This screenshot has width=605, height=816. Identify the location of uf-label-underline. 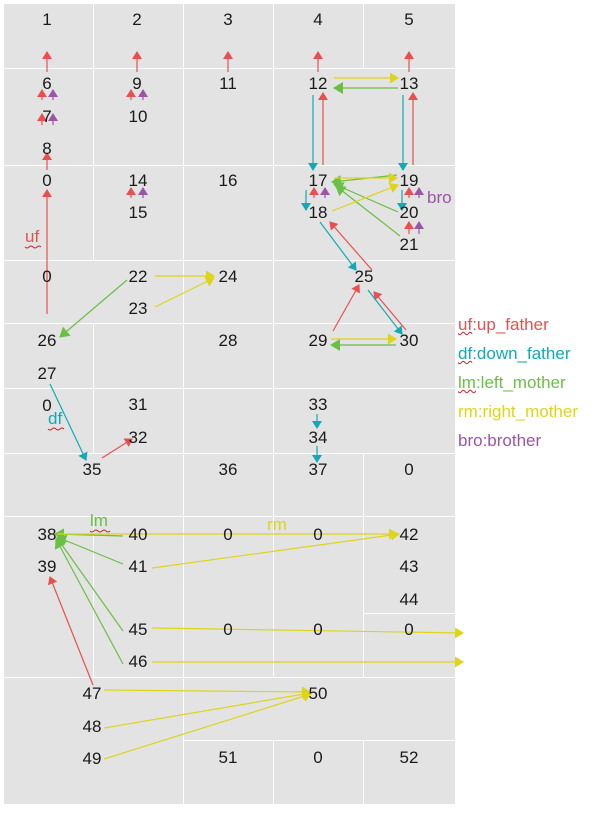
(33, 247).